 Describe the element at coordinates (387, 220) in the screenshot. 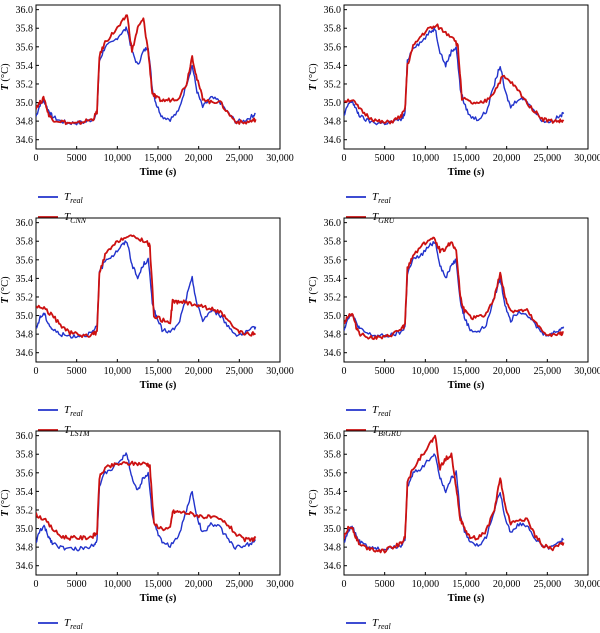

I see `legend-subscript: GRU` at that location.